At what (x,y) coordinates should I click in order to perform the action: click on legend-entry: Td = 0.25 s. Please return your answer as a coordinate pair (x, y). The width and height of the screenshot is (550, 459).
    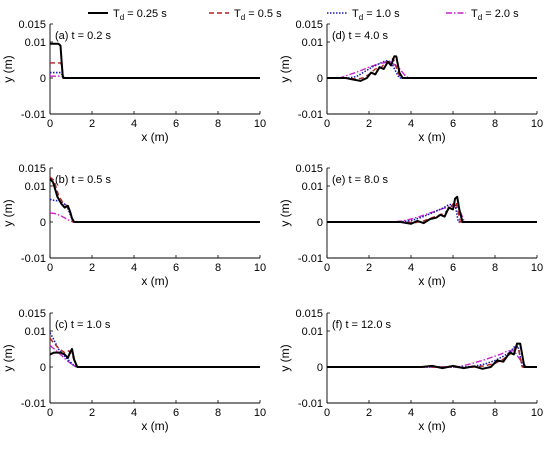
    Looking at the image, I should click on (127, 15).